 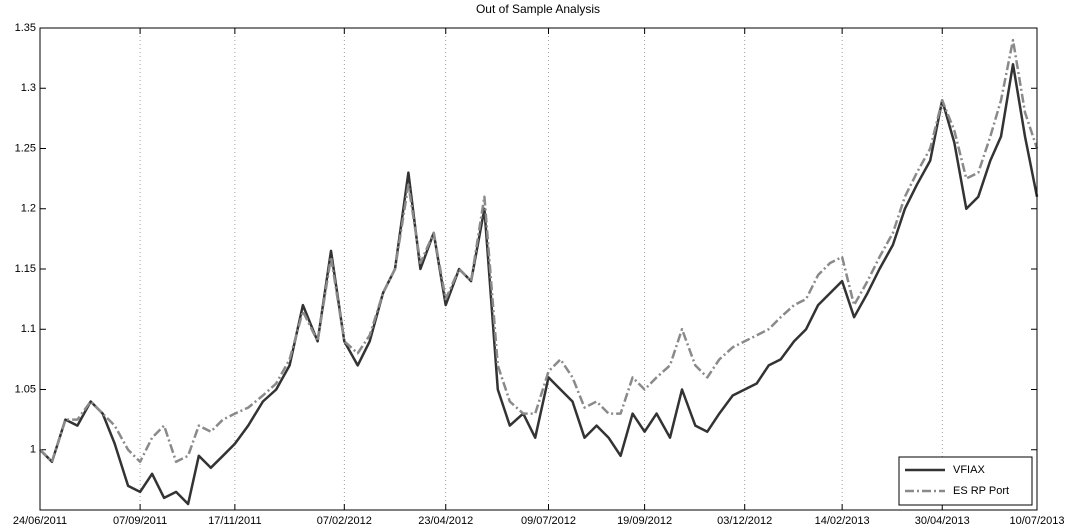 I want to click on x-tick-label: 03/12/2012, so click(x=744, y=521).